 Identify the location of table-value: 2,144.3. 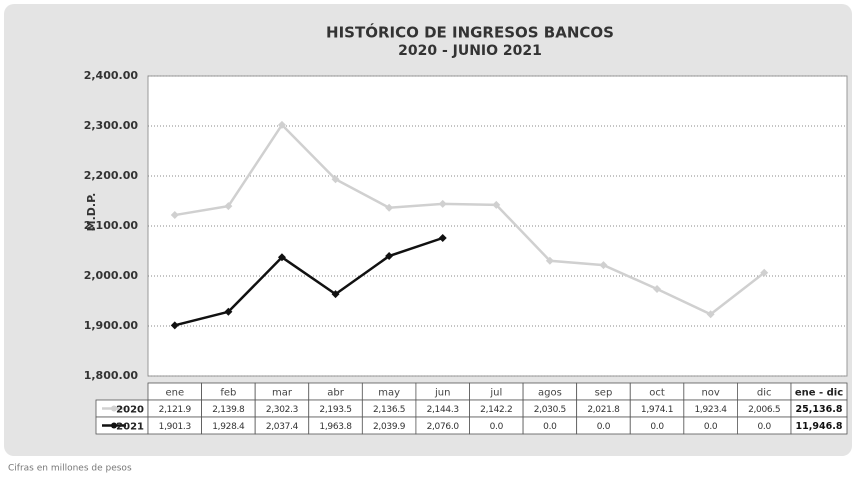
(443, 410).